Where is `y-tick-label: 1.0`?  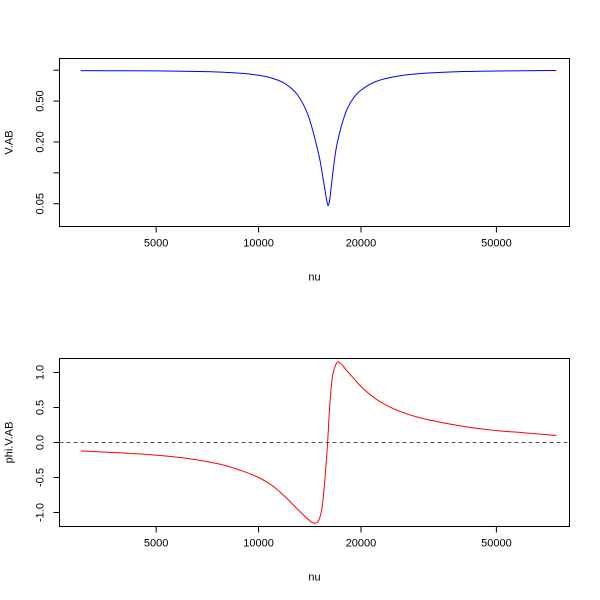
y-tick-label: 1.0 is located at coordinates (41, 372).